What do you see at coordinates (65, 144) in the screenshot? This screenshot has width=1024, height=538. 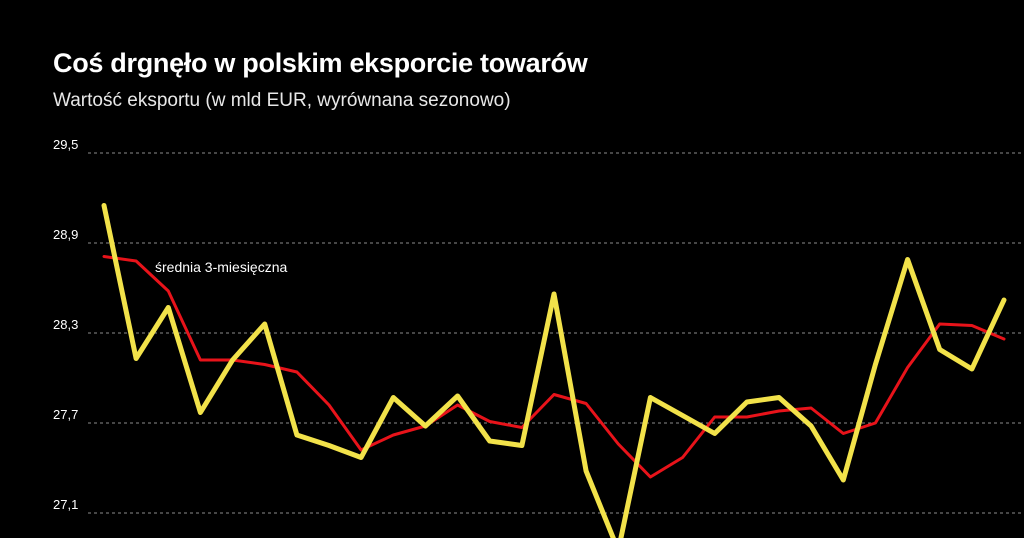 I see `y-tick-label: 29,5` at bounding box center [65, 144].